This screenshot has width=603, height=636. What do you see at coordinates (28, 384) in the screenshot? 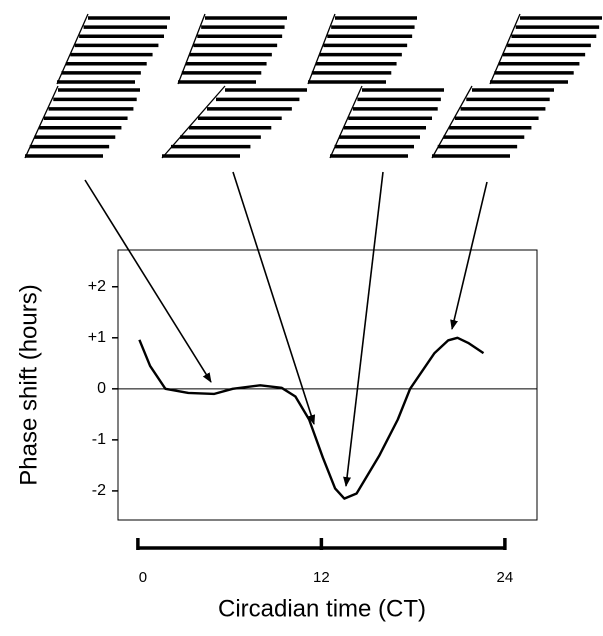
I see `y-axis-title: Phase shift (hours)` at bounding box center [28, 384].